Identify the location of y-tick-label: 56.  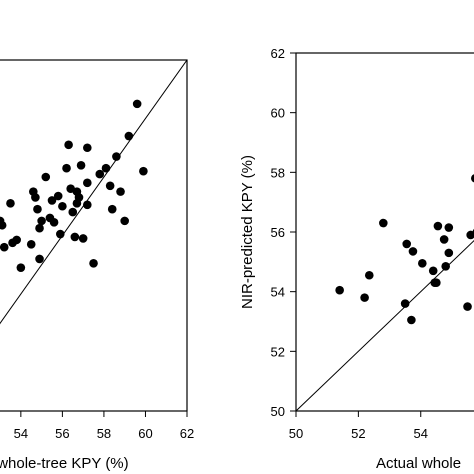
(278, 232).